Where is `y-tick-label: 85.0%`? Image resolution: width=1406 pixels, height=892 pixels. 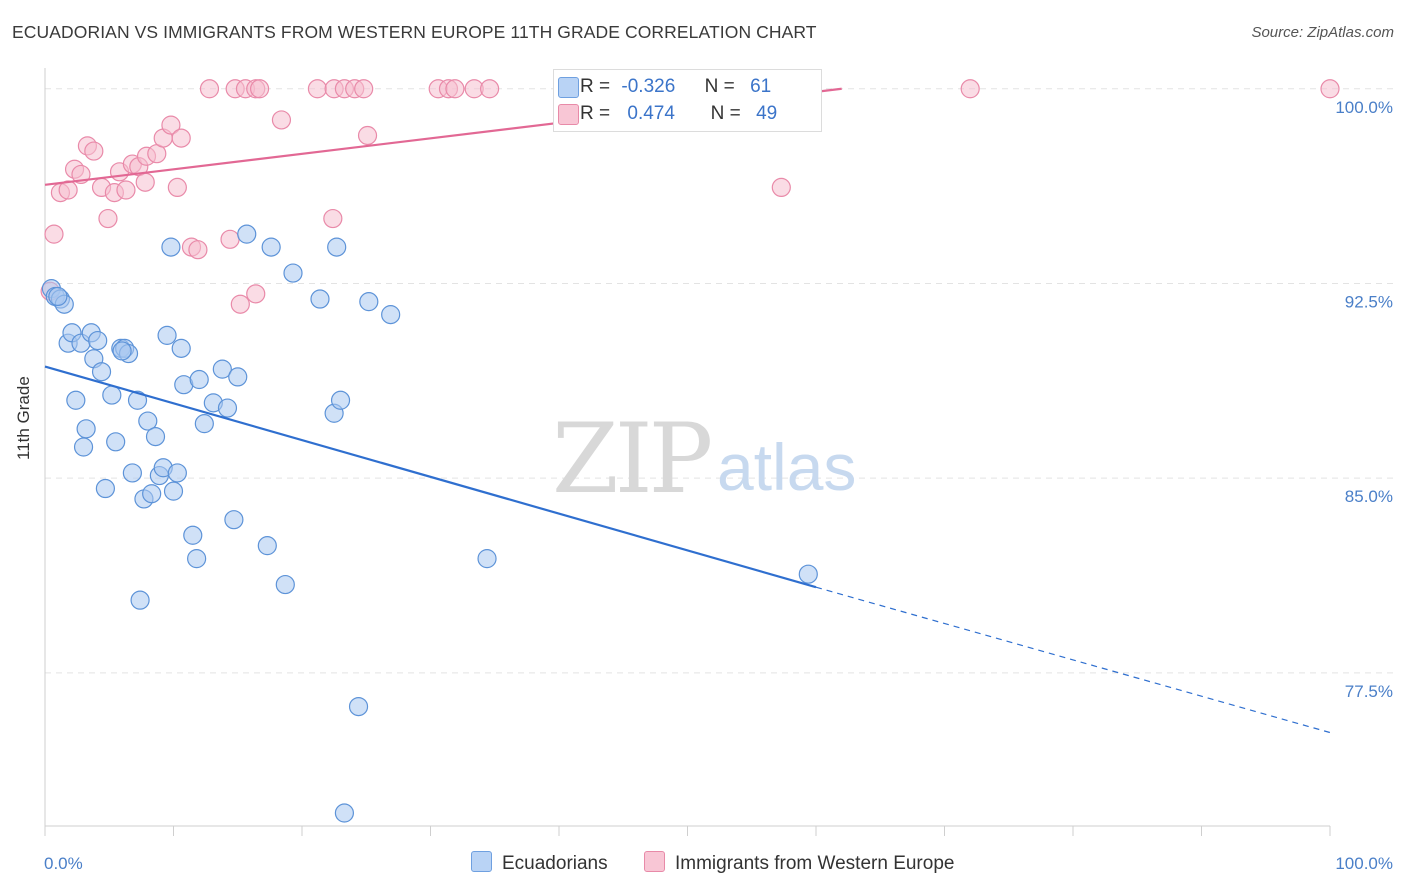 y-tick-label: 85.0% is located at coordinates (1369, 496).